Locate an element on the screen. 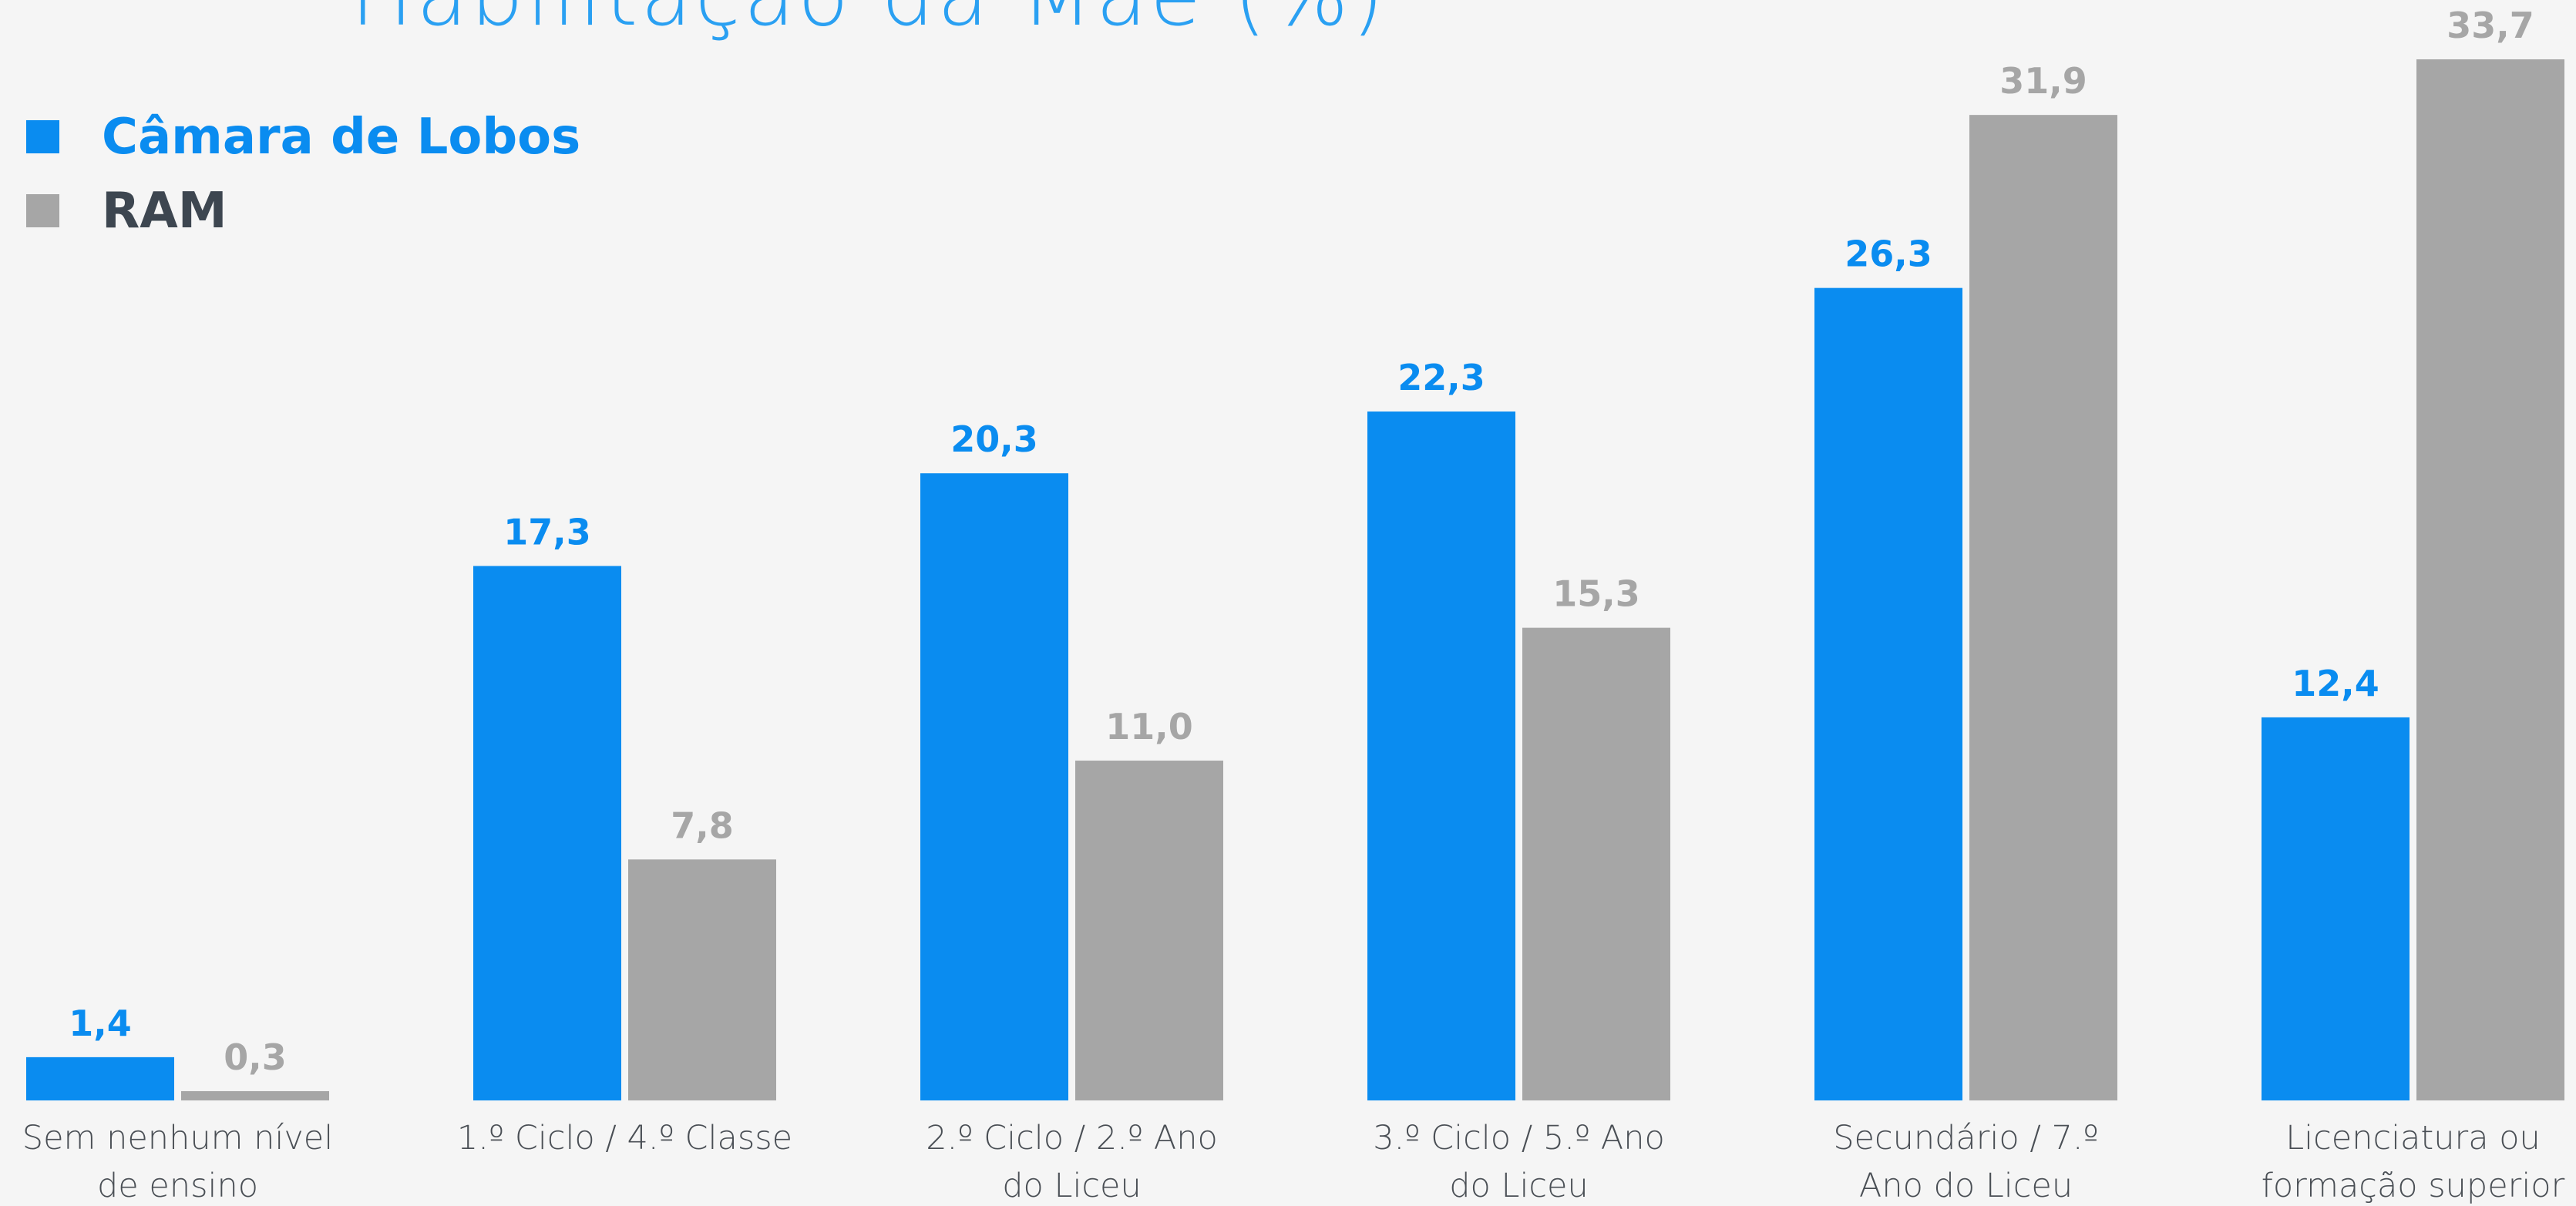 This screenshot has height=1206, width=2576. value-label: 17,3 is located at coordinates (547, 532).